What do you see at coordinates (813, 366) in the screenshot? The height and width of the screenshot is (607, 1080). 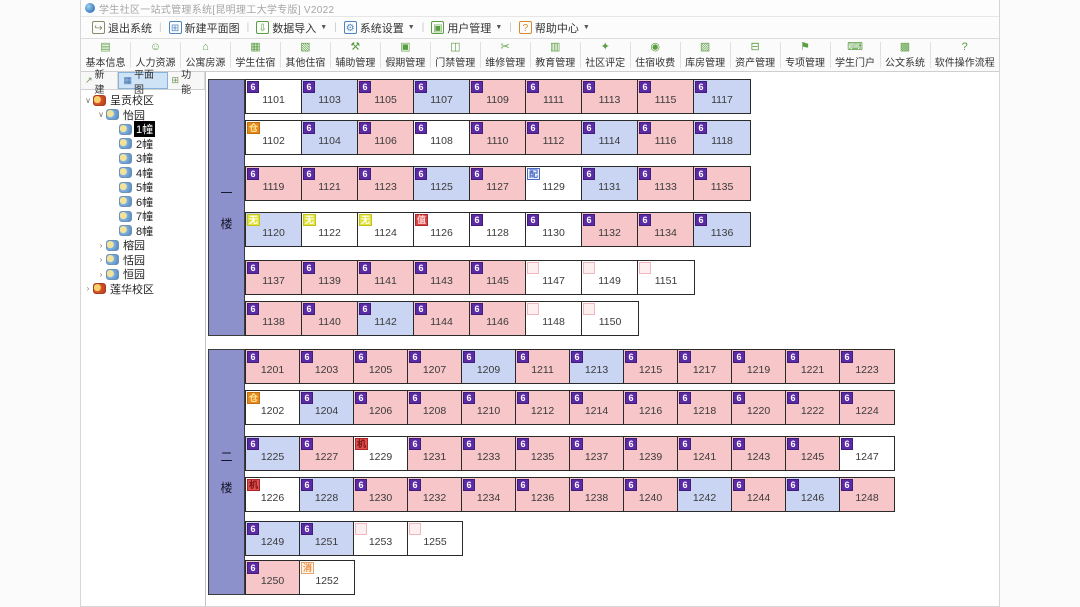 I see `room-1221: 6 1221` at bounding box center [813, 366].